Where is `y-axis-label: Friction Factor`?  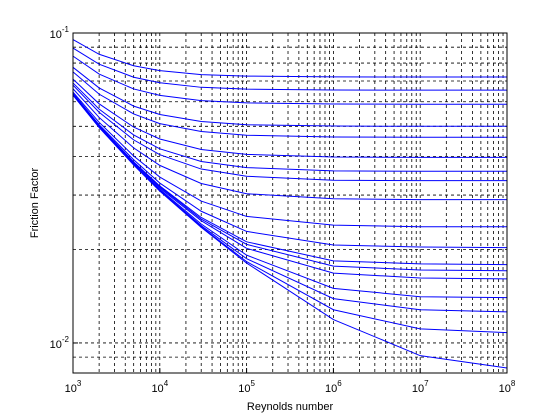 y-axis-label: Friction Factor is located at coordinates (35, 203).